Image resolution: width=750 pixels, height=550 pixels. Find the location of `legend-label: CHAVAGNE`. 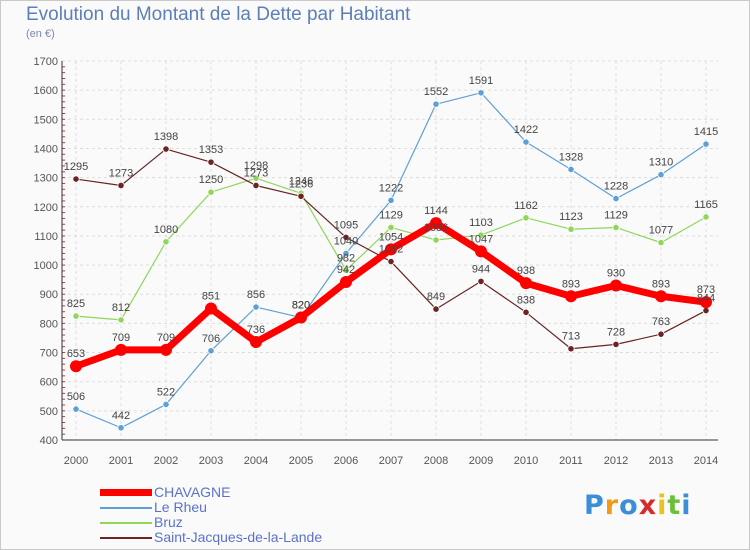

legend-label: CHAVAGNE is located at coordinates (192, 492).